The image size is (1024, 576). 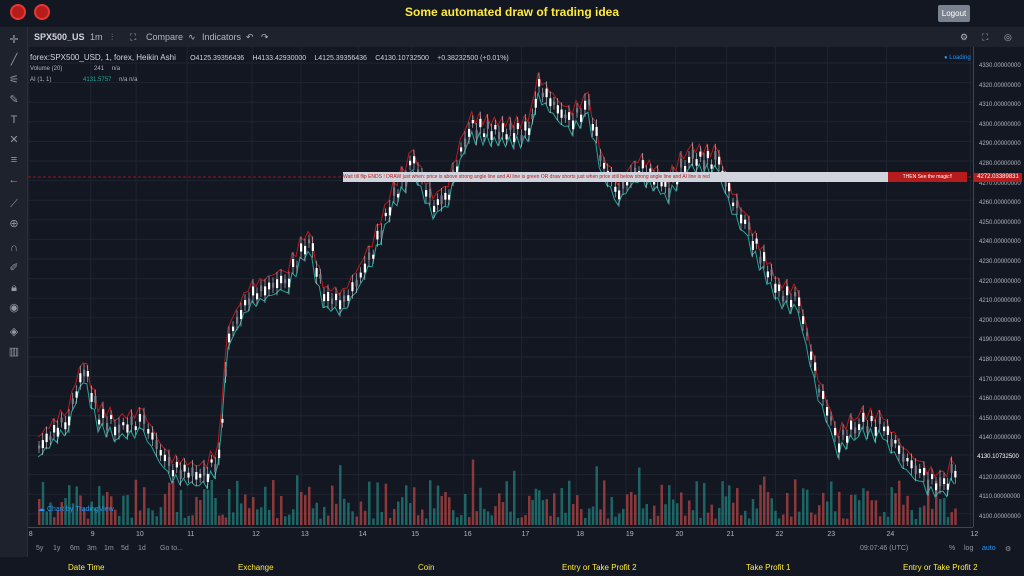 What do you see at coordinates (57, 548) in the screenshot?
I see `range-1y: 1y` at bounding box center [57, 548].